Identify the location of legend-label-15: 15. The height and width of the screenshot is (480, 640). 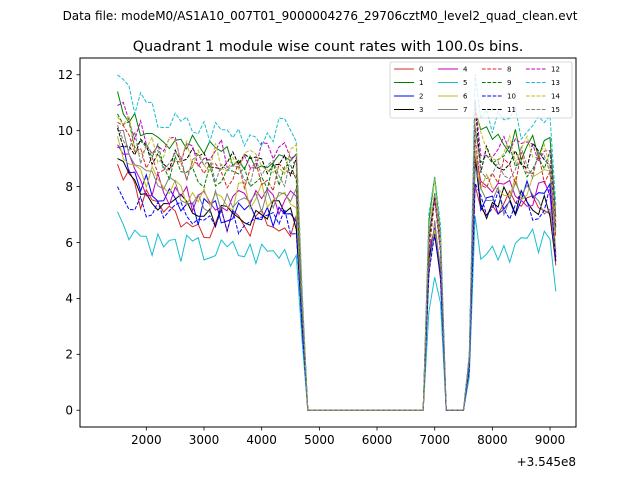
(555, 110).